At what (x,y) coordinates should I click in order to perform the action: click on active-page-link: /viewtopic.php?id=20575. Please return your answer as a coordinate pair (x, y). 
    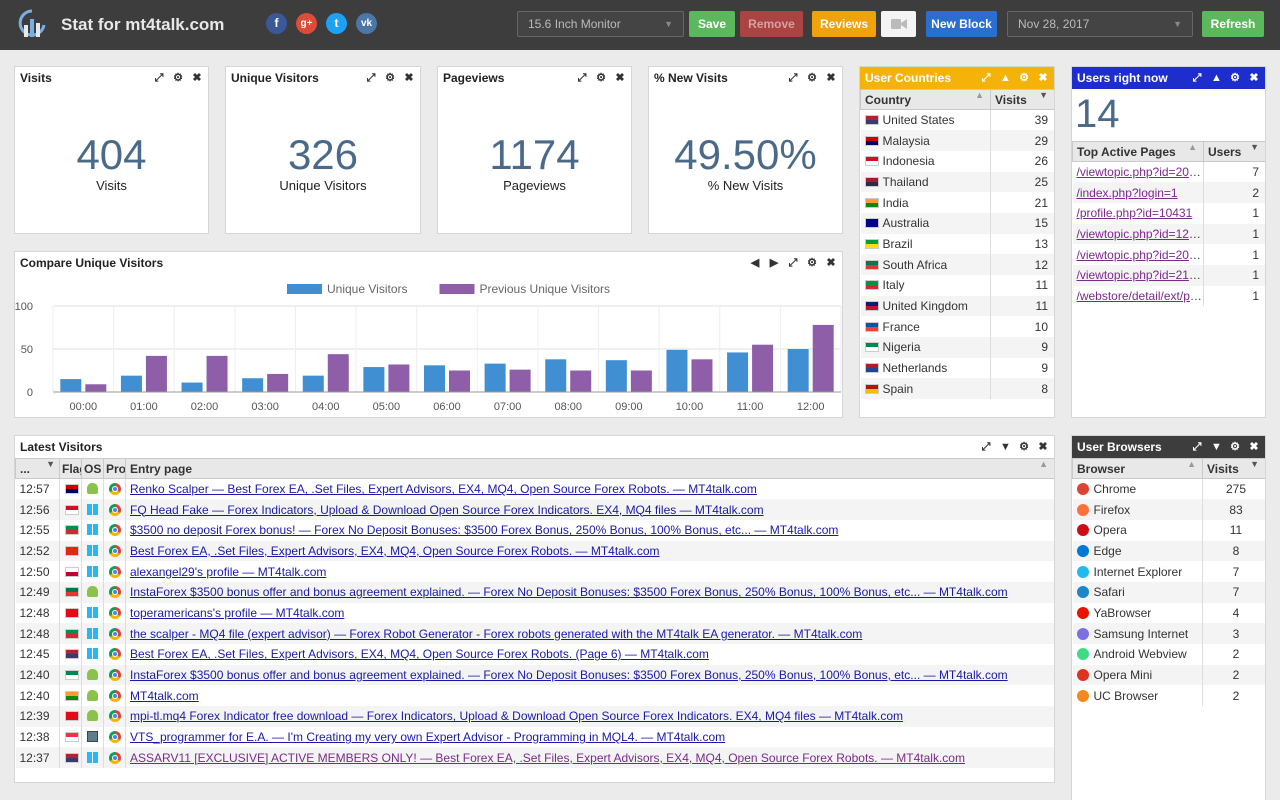
    Looking at the image, I should click on (1140, 254).